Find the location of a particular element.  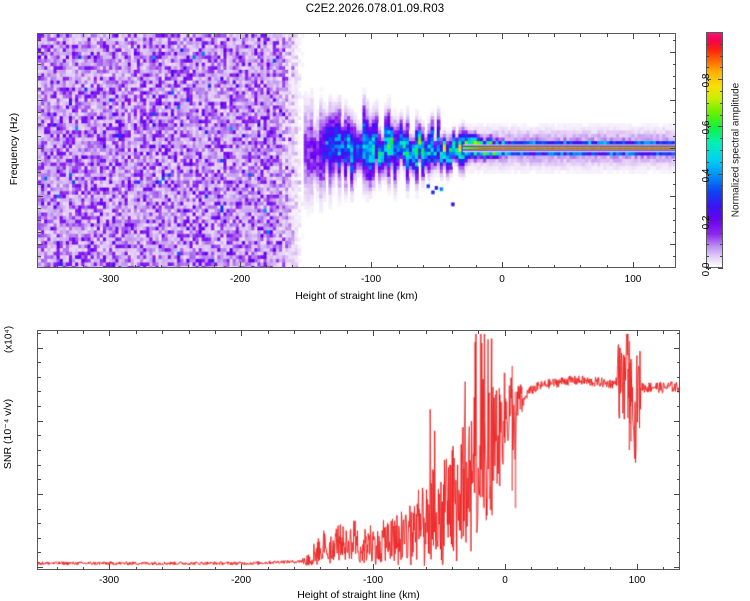

snr-x-axis-title: Height of straight line (km) is located at coordinates (358, 595).